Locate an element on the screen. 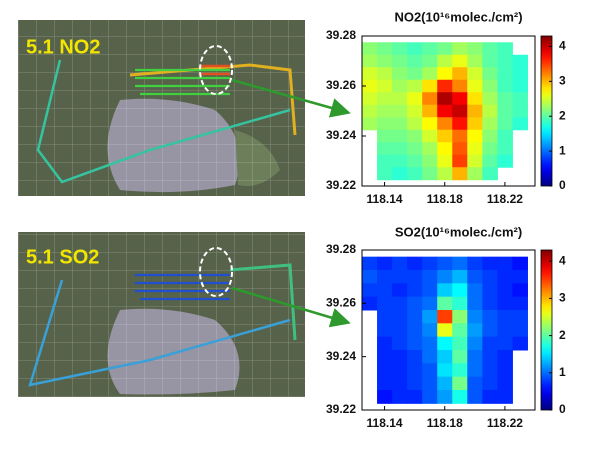  colorbar-tick-label: 3 is located at coordinates (562, 298).